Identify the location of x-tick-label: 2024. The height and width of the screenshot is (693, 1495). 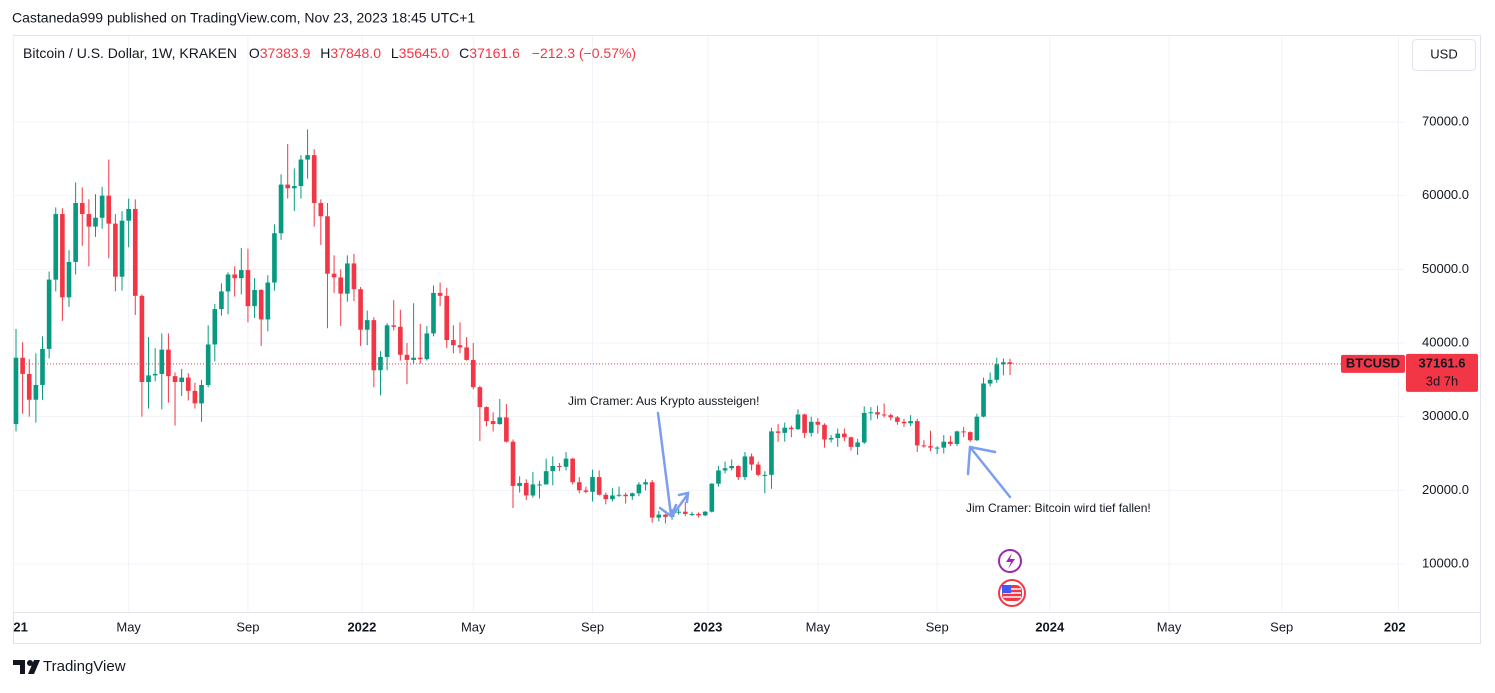
(1050, 626).